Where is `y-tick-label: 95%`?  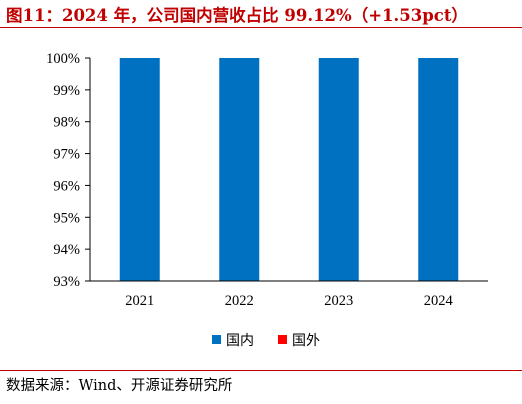
y-tick-label: 95% is located at coordinates (66, 218).